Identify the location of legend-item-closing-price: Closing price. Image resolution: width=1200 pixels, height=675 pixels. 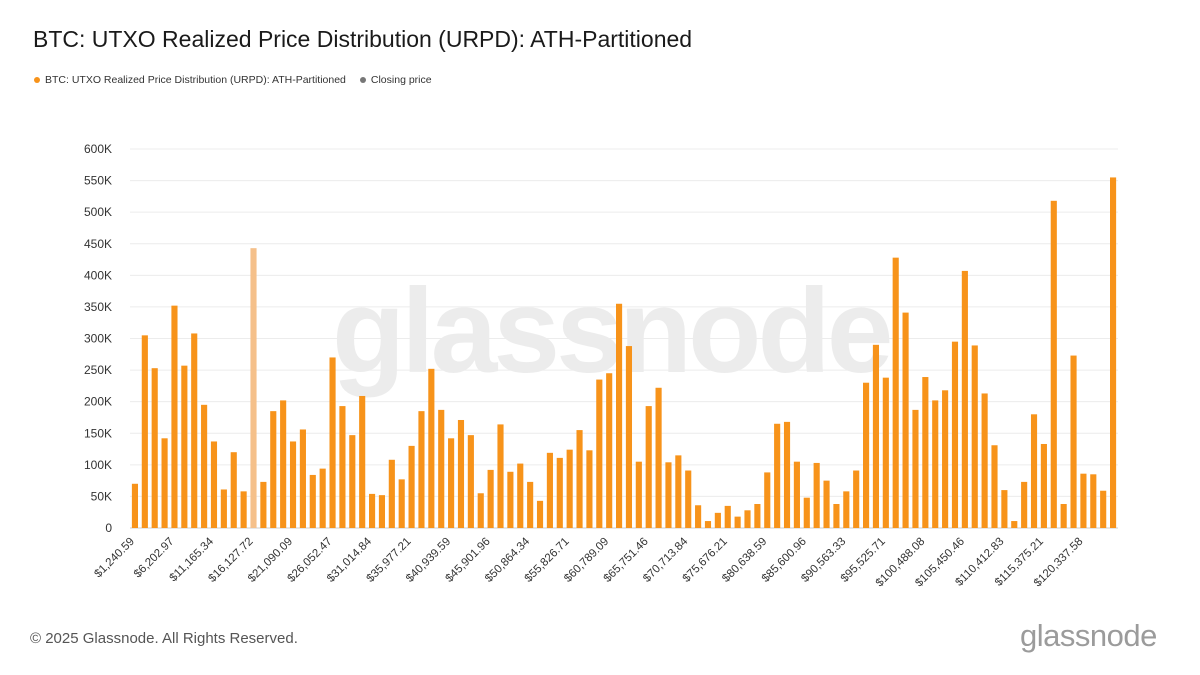
(395, 80).